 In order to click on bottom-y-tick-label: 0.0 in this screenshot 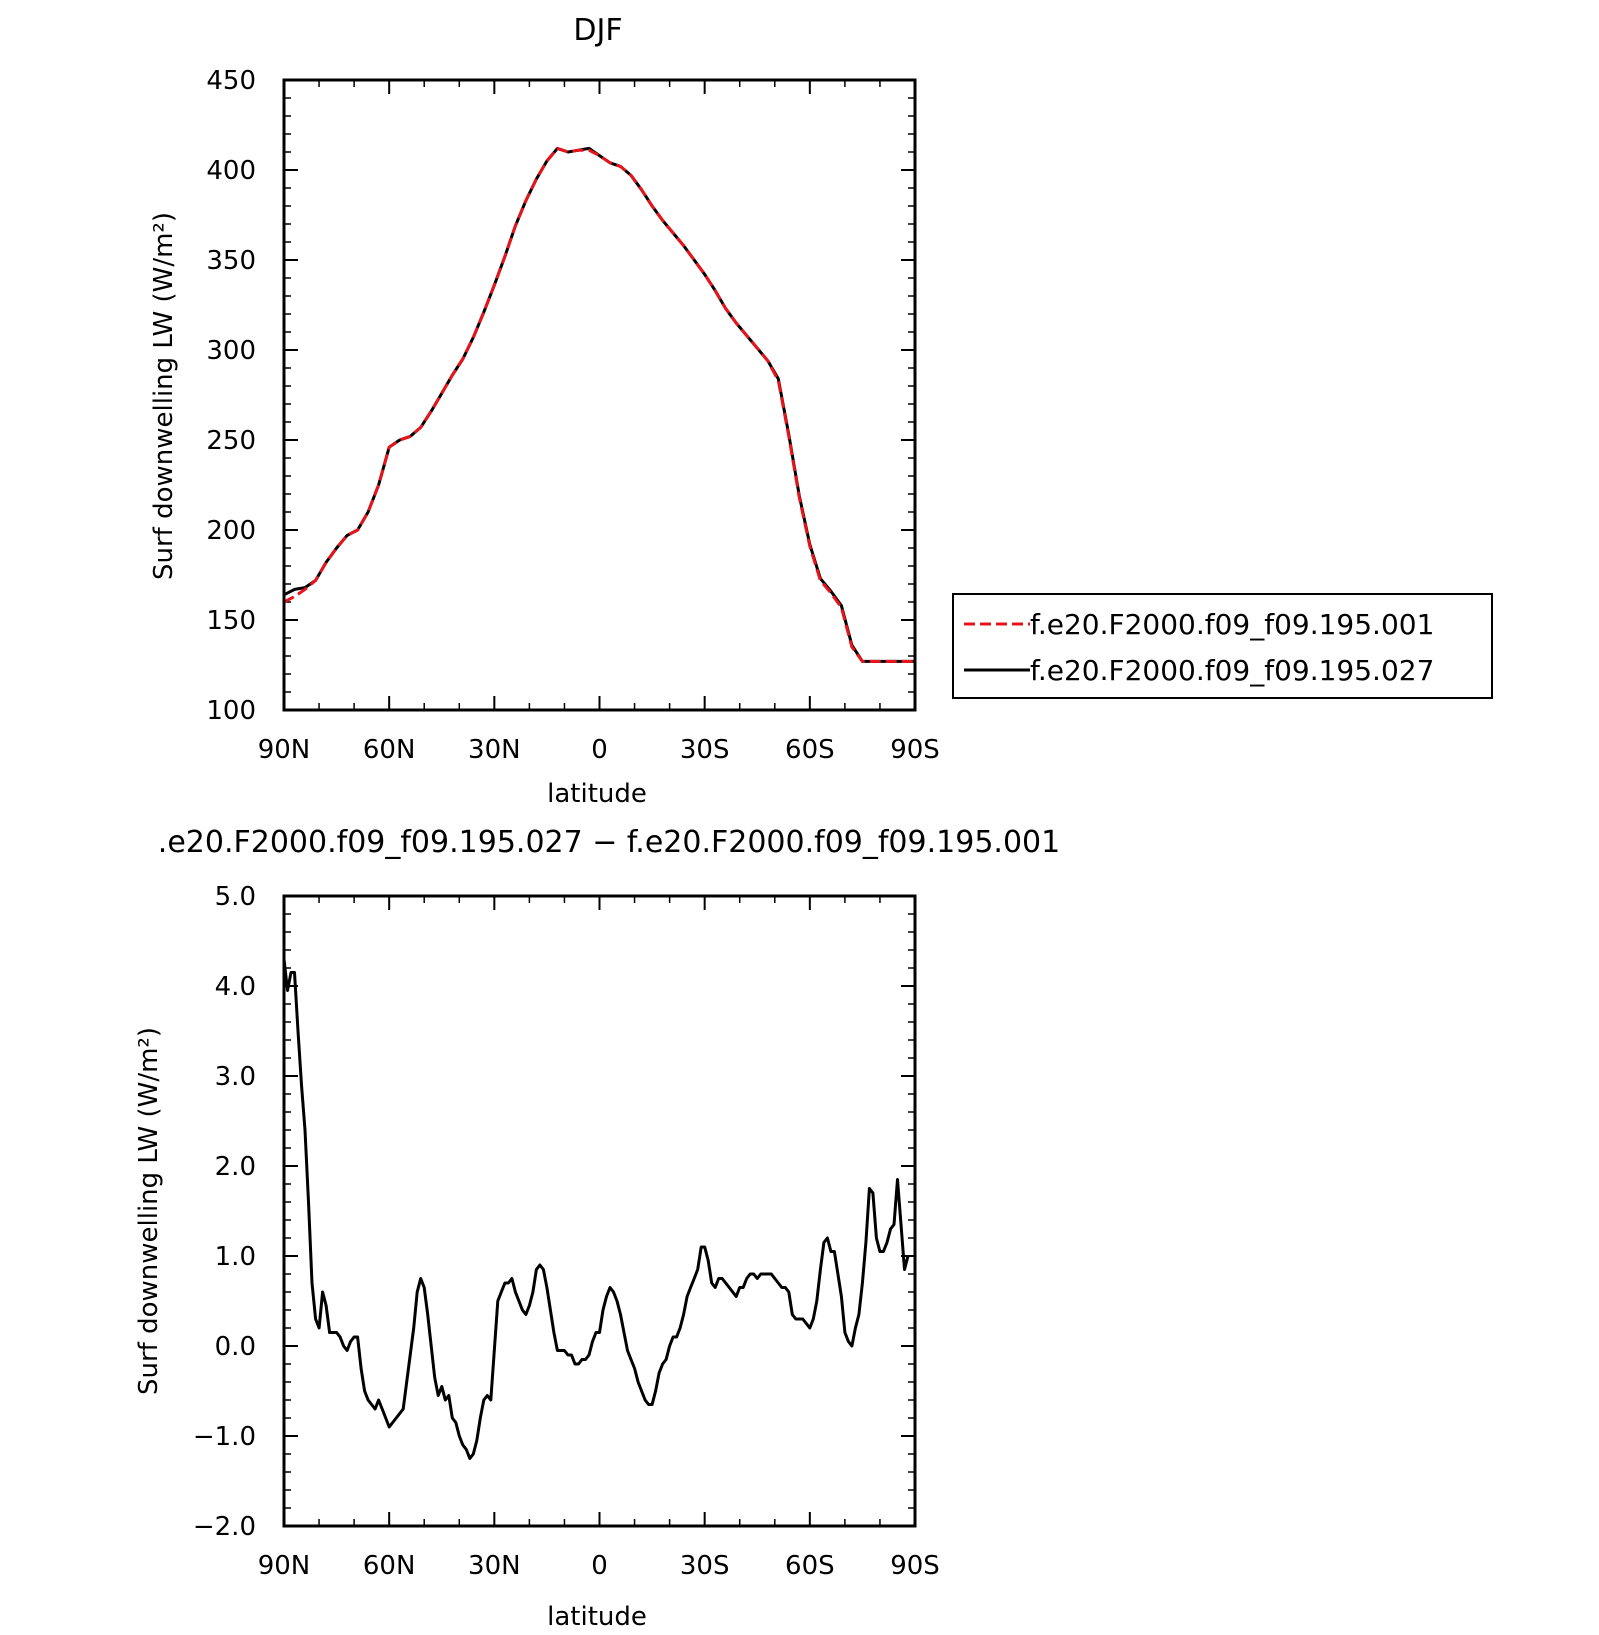, I will do `click(235, 1347)`.